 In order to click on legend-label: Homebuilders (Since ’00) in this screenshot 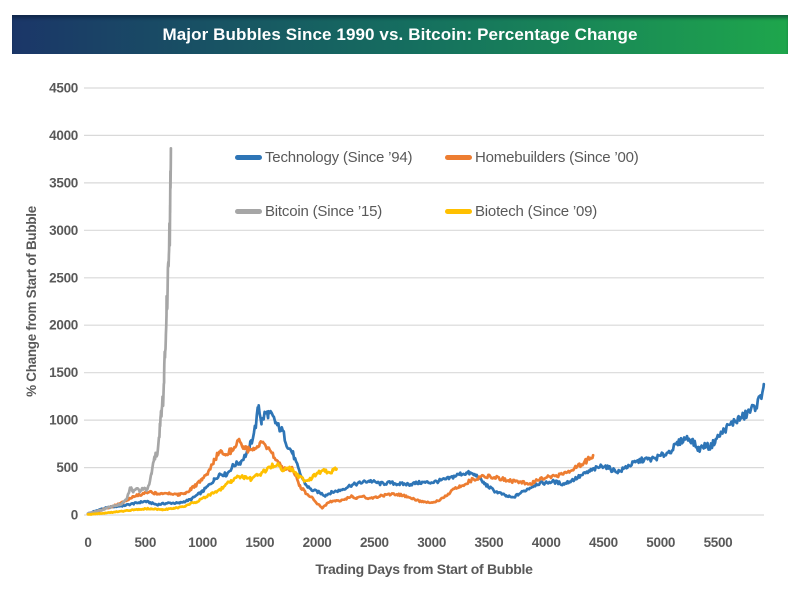, I will do `click(557, 157)`.